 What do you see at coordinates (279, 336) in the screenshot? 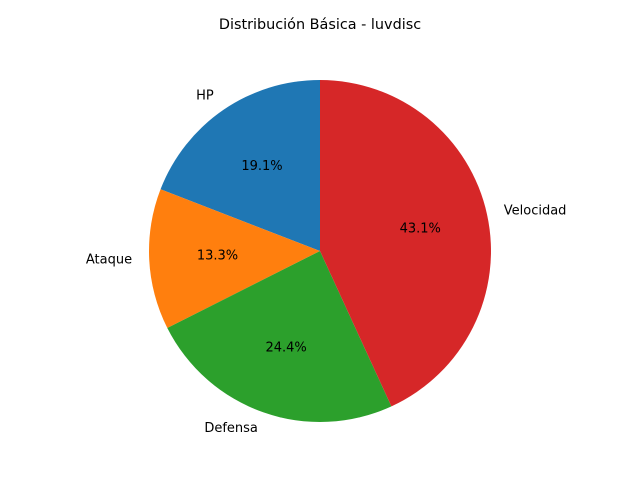
I see `pie-slice-defensa` at bounding box center [279, 336].